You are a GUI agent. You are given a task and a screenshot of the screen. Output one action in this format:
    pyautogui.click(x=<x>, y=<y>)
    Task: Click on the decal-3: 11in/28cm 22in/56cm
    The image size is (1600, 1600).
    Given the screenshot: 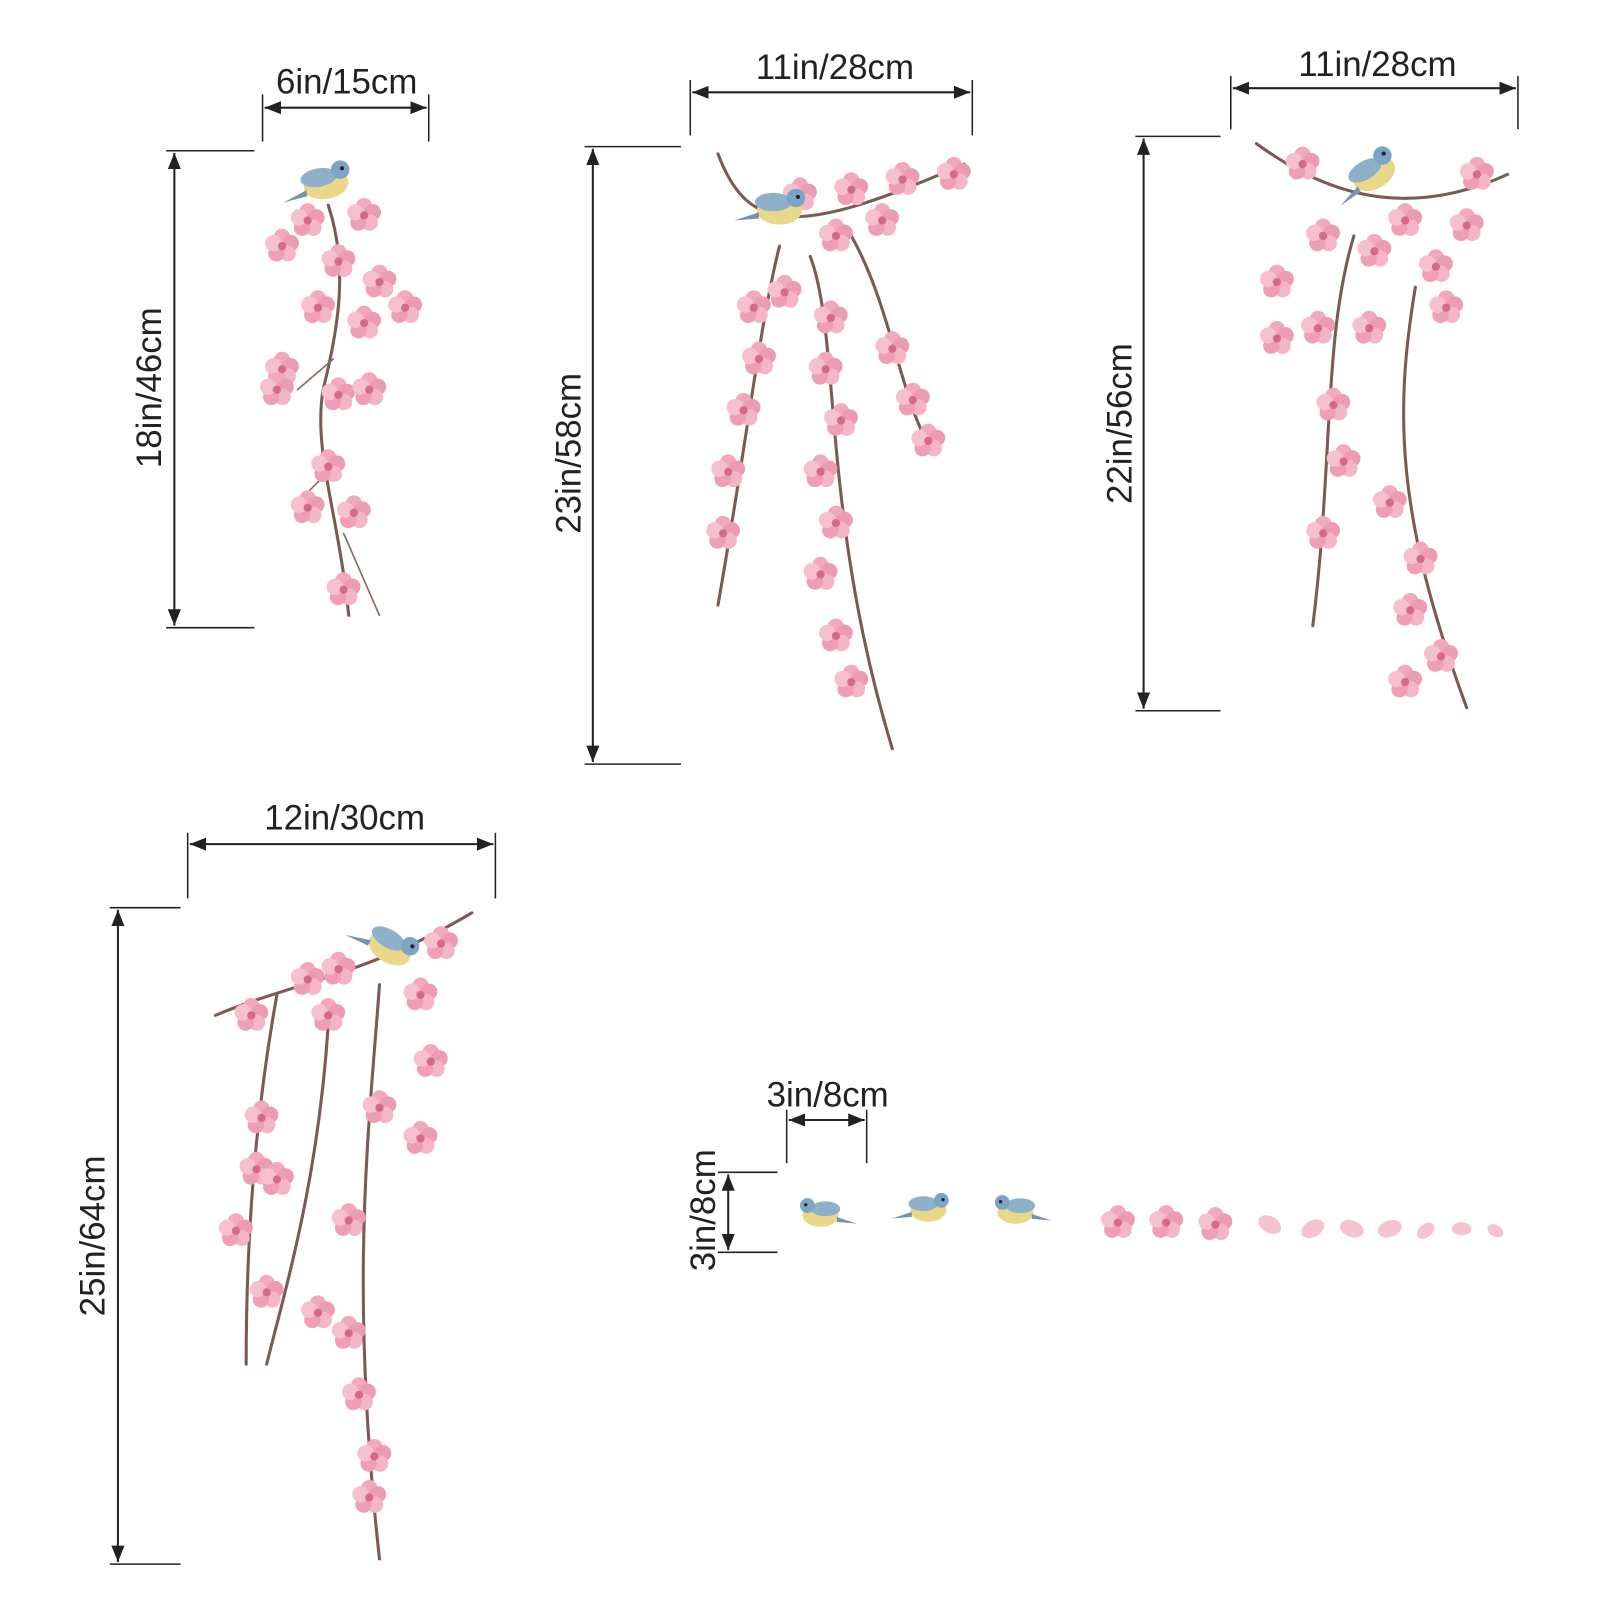 What is the action you would take?
    pyautogui.click(x=1309, y=378)
    